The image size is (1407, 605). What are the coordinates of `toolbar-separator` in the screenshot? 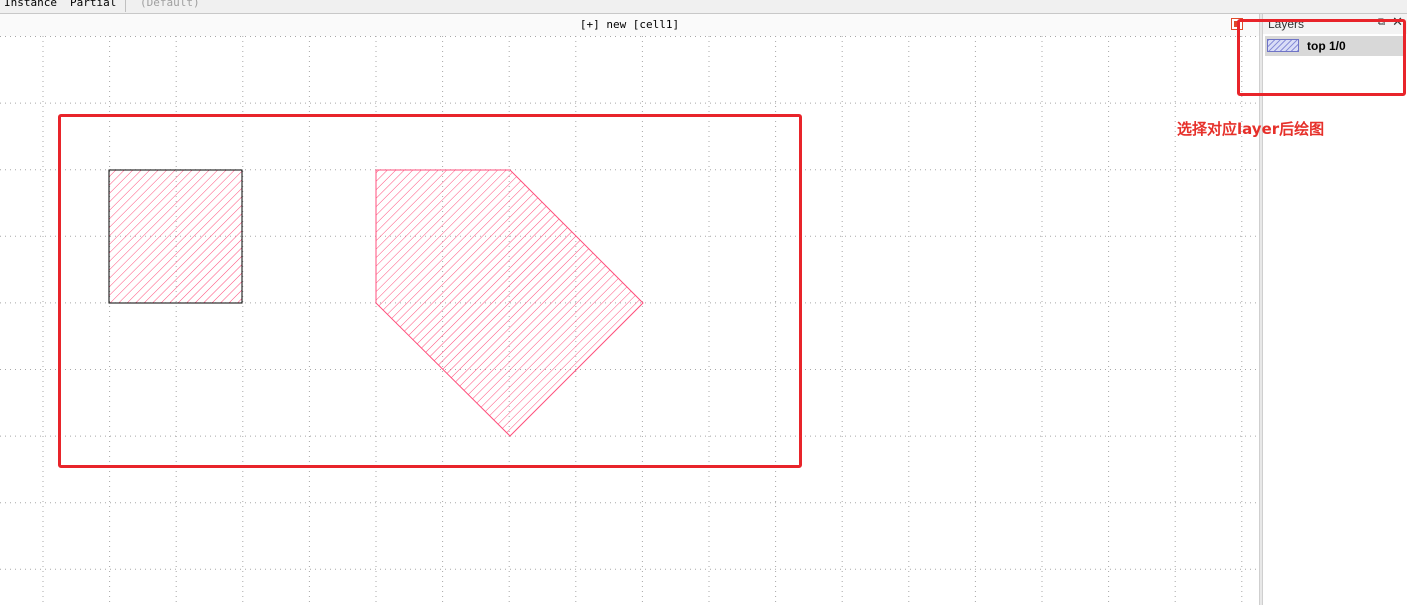 It's located at (125, 6).